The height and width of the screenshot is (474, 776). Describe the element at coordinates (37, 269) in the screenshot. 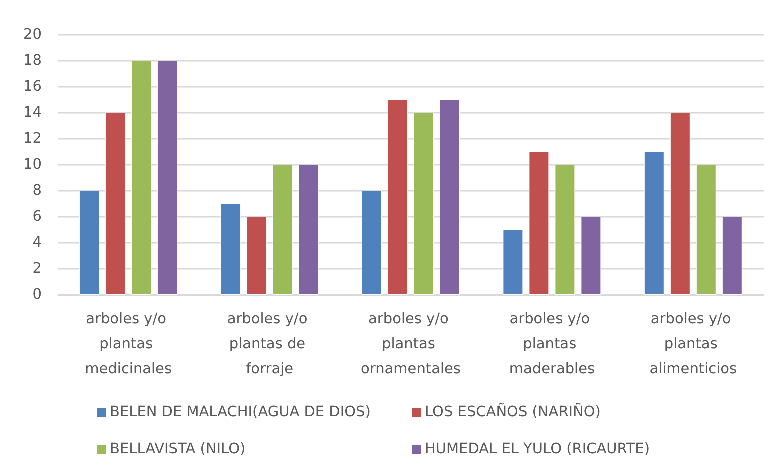

I see `y-tick-label: 2` at that location.